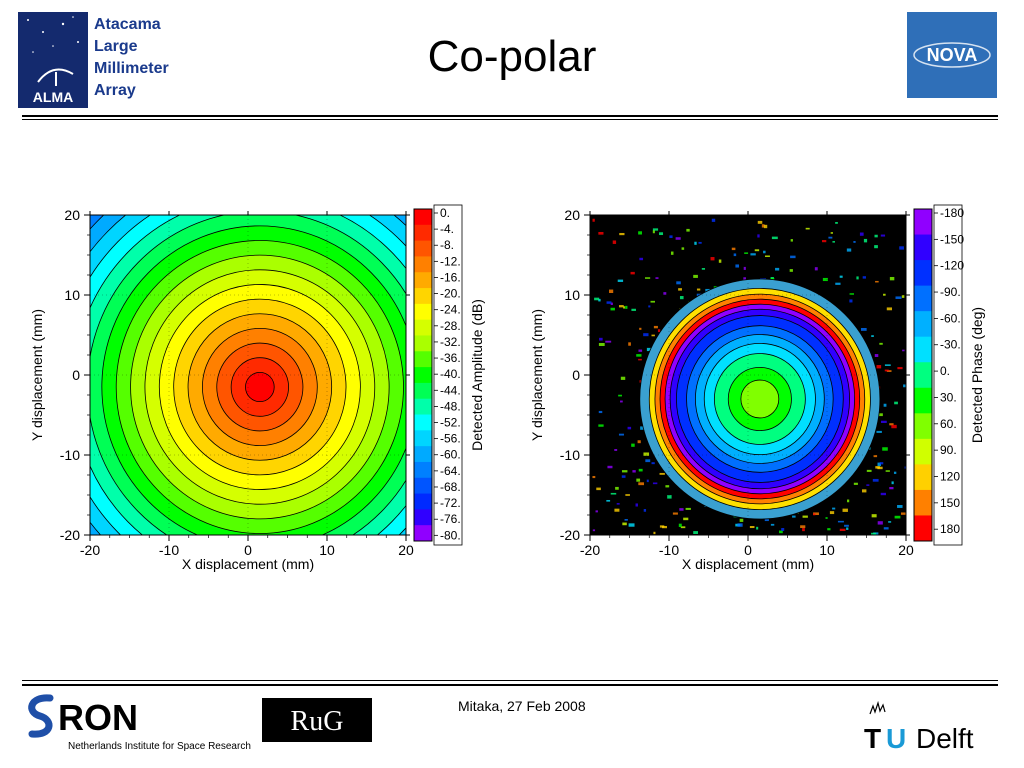 This screenshot has height=768, width=1024. Describe the element at coordinates (450, 439) in the screenshot. I see `colorbar-tick-label: -56.` at that location.